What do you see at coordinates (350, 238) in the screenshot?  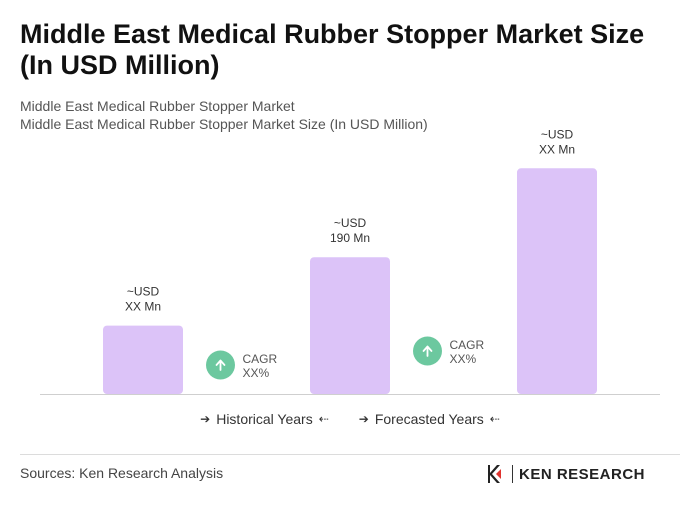 I see `bar-2-label-line-2: 190 Mn` at bounding box center [350, 238].